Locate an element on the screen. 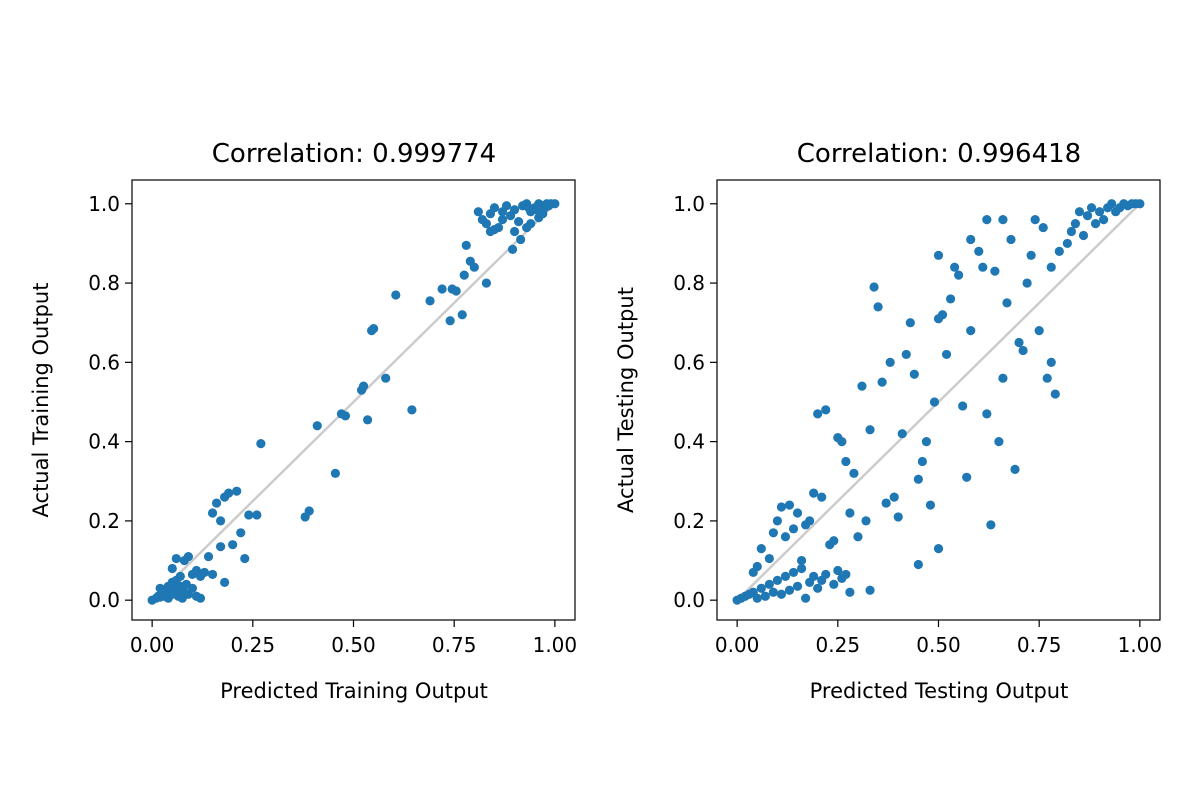 The height and width of the screenshot is (800, 1200). testing-y-tick-label: 0.6 is located at coordinates (689, 362).